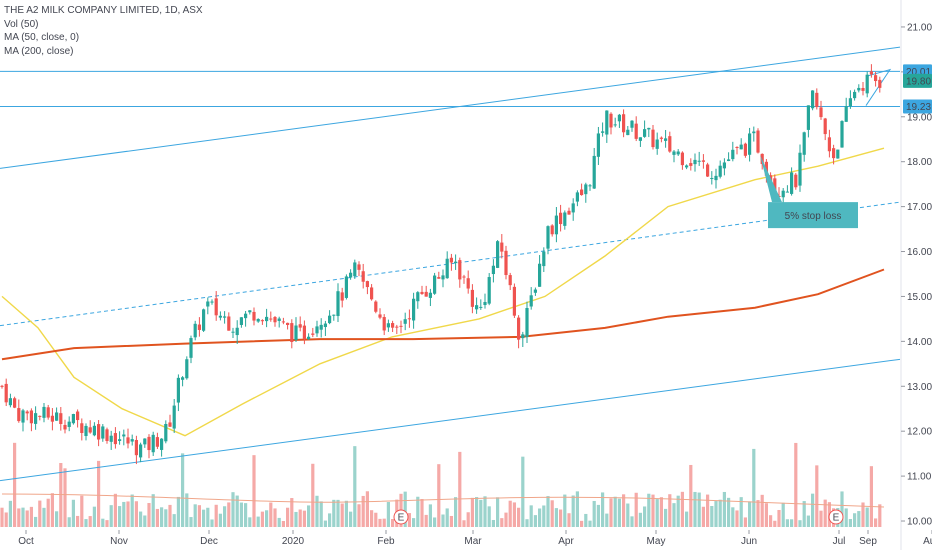 The height and width of the screenshot is (550, 932). I want to click on price-badge-label: 19.23, so click(918, 107).